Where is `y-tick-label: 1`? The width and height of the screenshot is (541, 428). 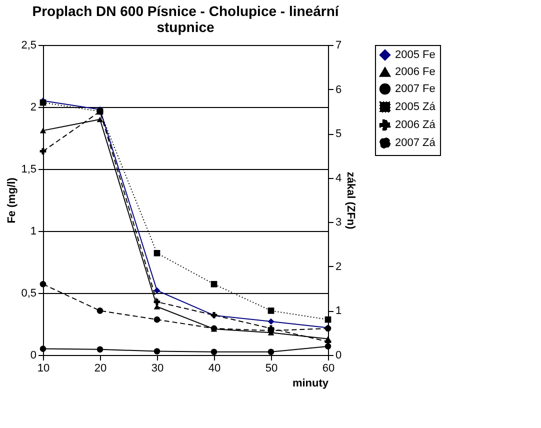
y-tick-label: 1 is located at coordinates (33, 232).